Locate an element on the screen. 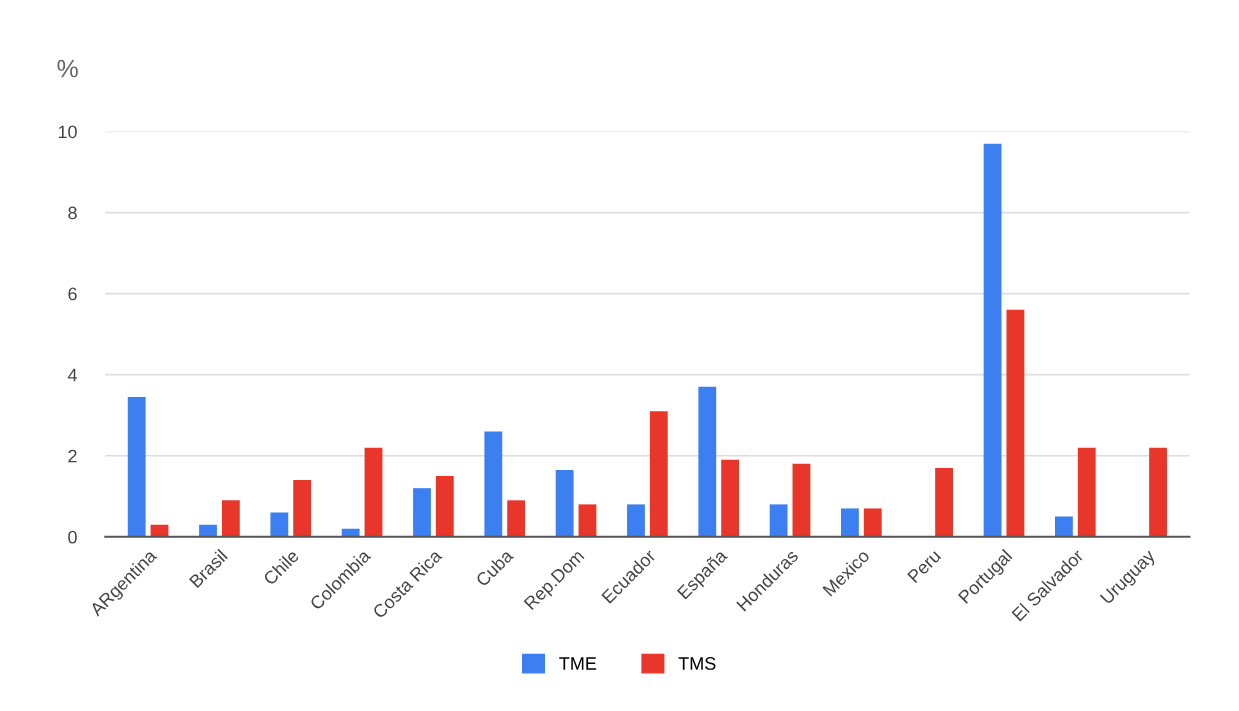  y-tick-label: 8 is located at coordinates (72, 213).